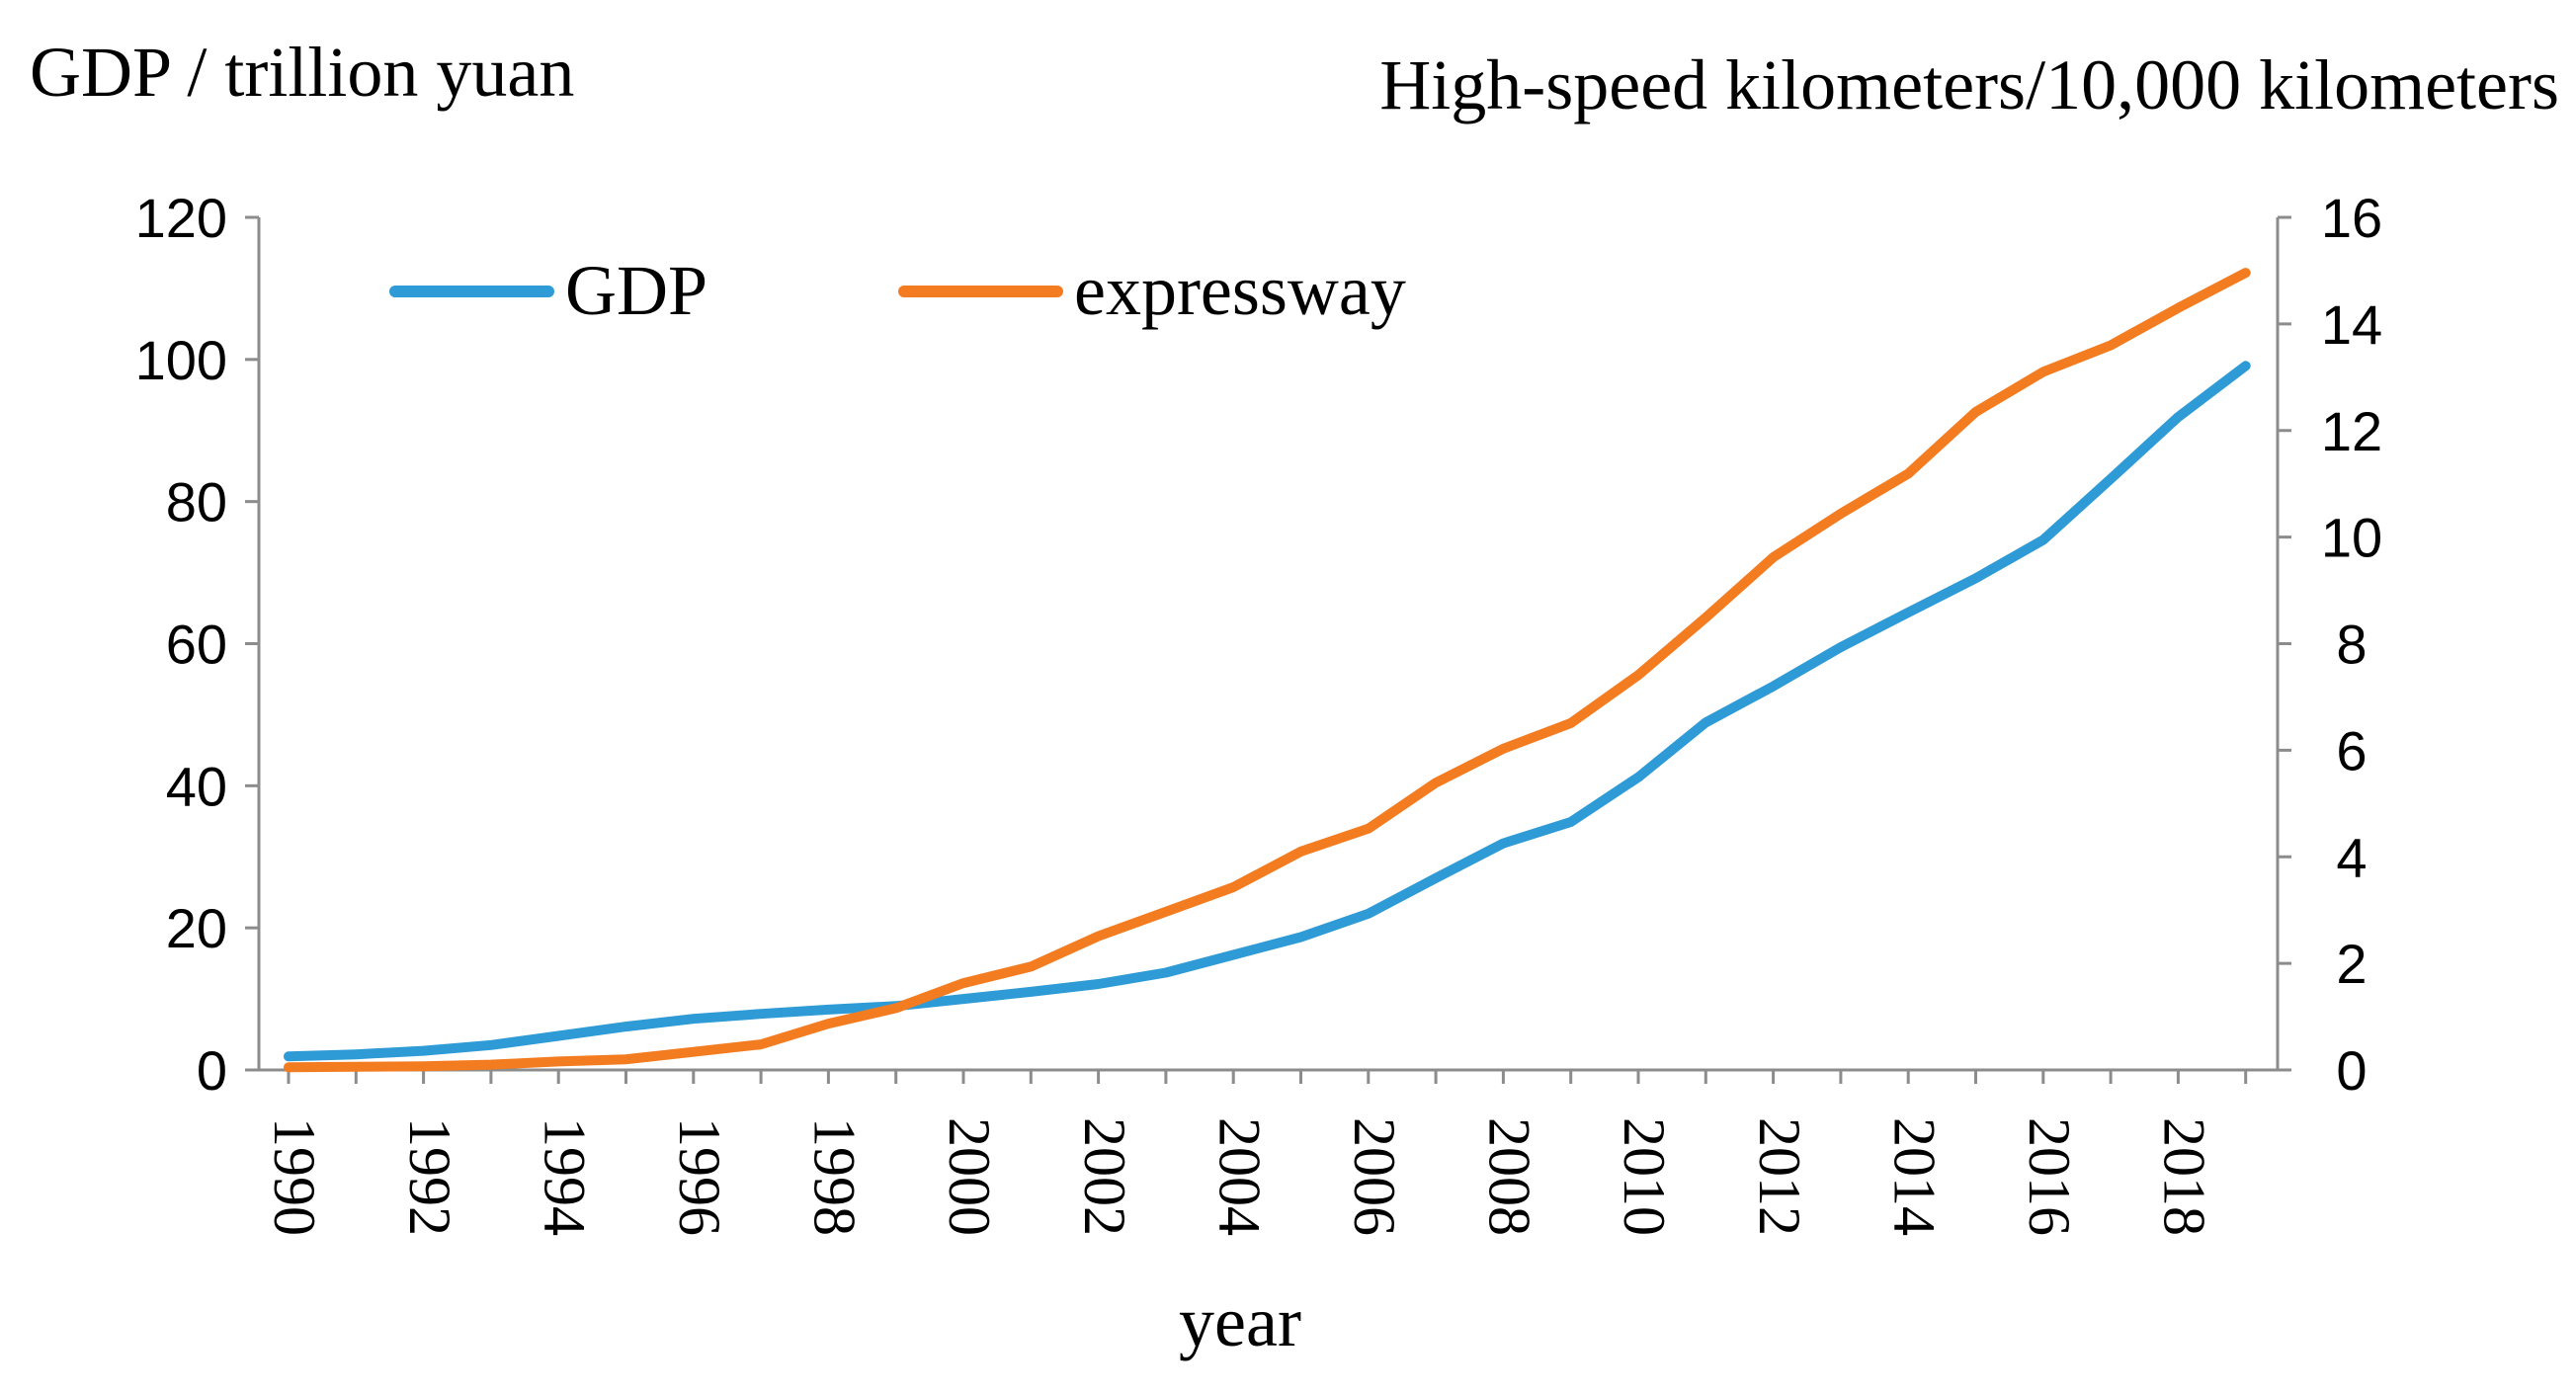 The height and width of the screenshot is (1396, 2576). I want to click on x-tick-label: 2016, so click(2049, 1176).